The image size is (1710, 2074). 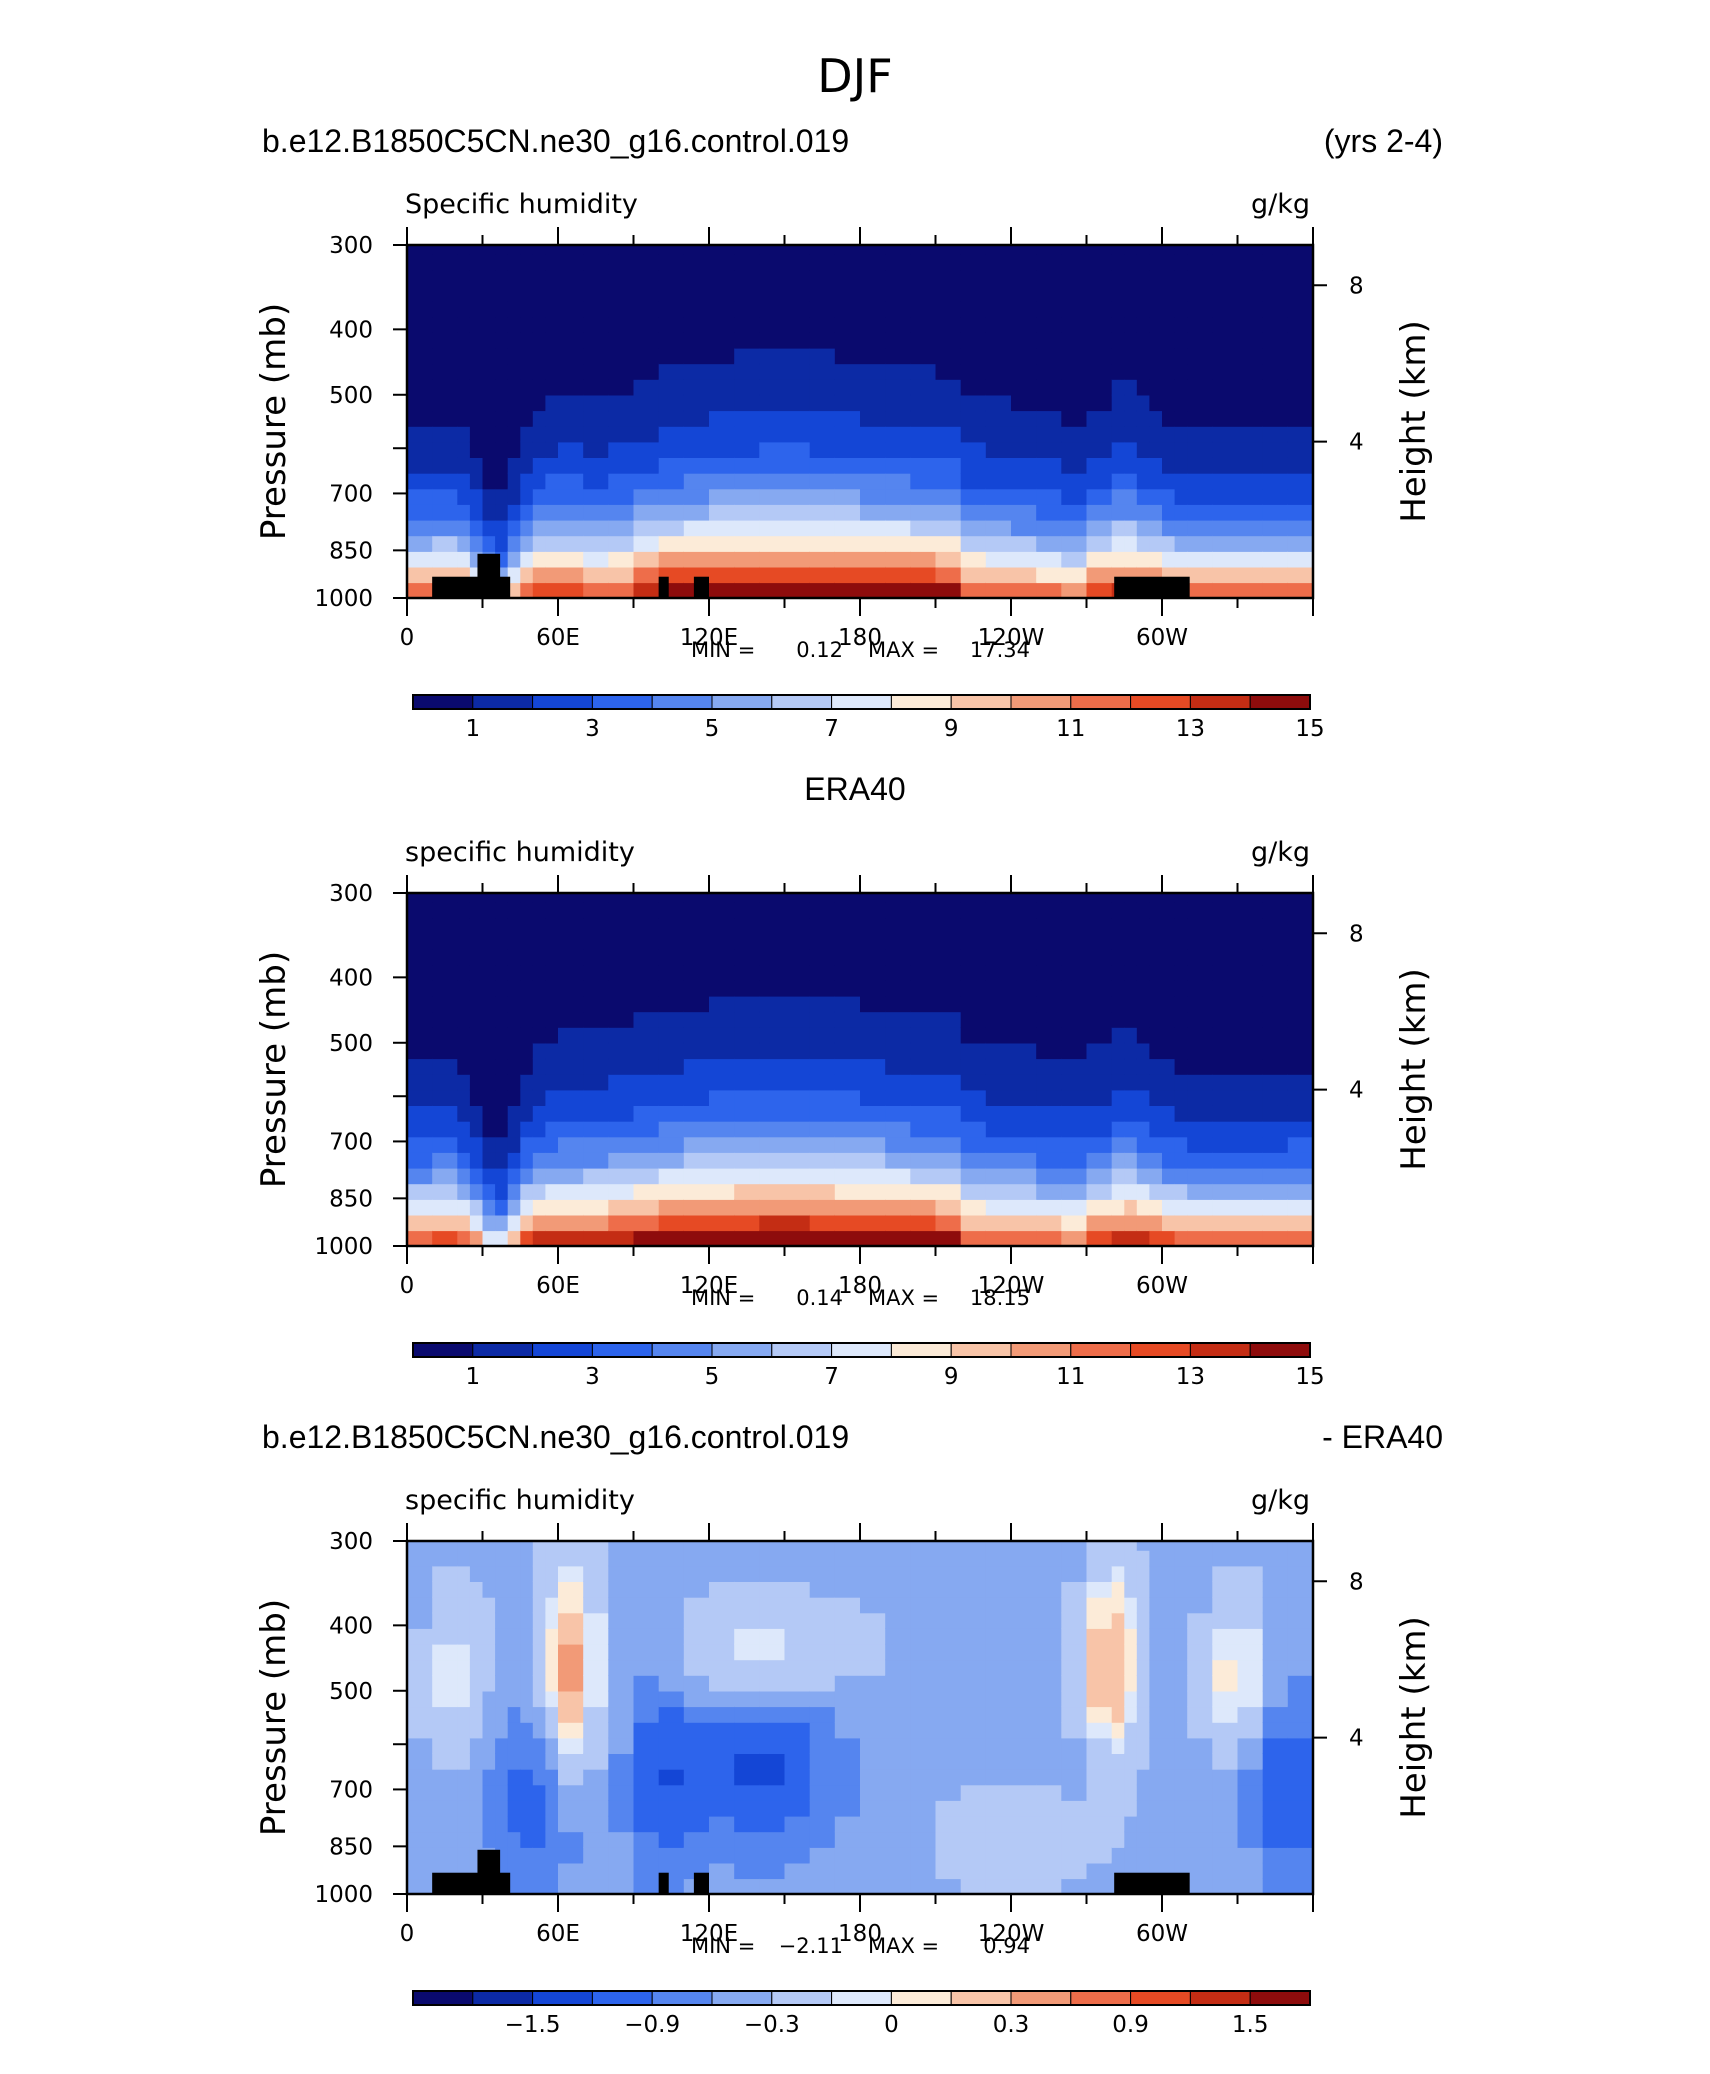 I want to click on colorbar-frame, so click(x=861, y=1998).